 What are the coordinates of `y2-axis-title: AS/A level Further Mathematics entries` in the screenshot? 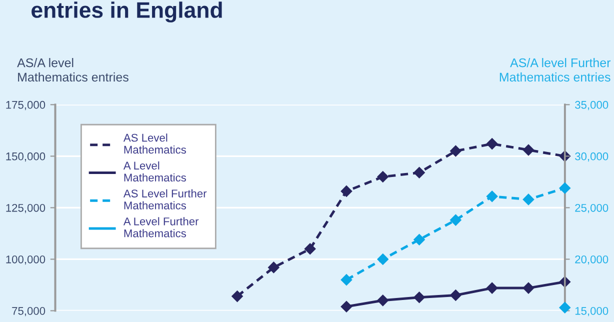 It's located at (555, 70).